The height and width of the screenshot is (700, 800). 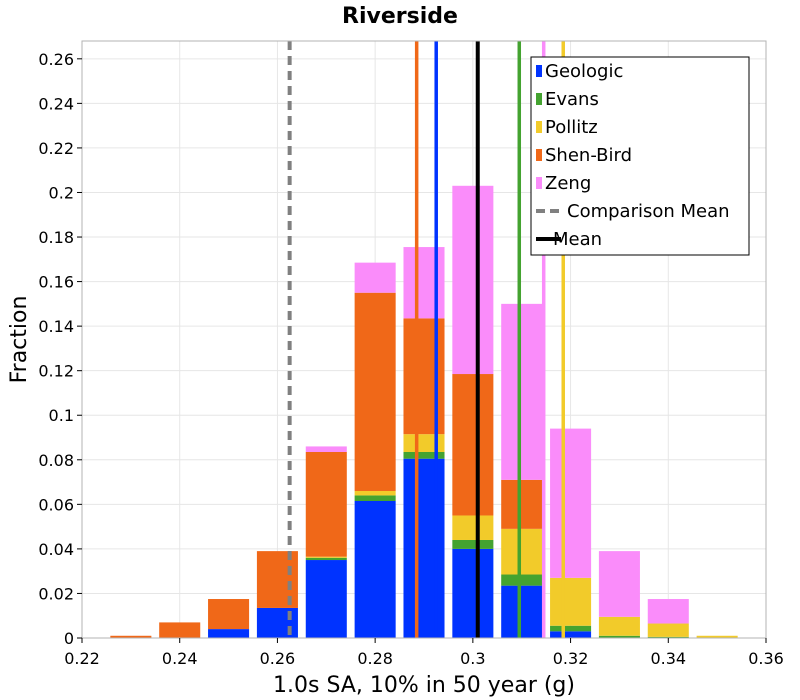 What do you see at coordinates (56, 549) in the screenshot?
I see `y-tick-label: 0.04` at bounding box center [56, 549].